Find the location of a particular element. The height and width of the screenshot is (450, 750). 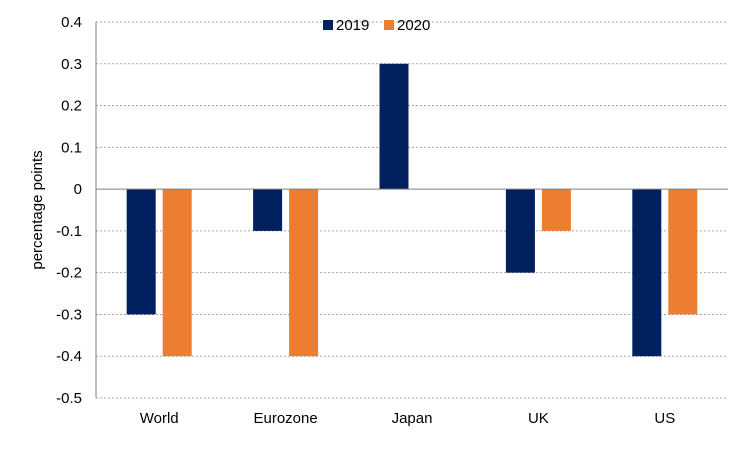

bar-2019-us is located at coordinates (647, 273).